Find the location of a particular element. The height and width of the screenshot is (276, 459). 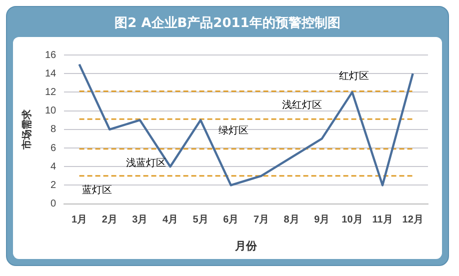

x-tick-label: 10月 is located at coordinates (352, 220).